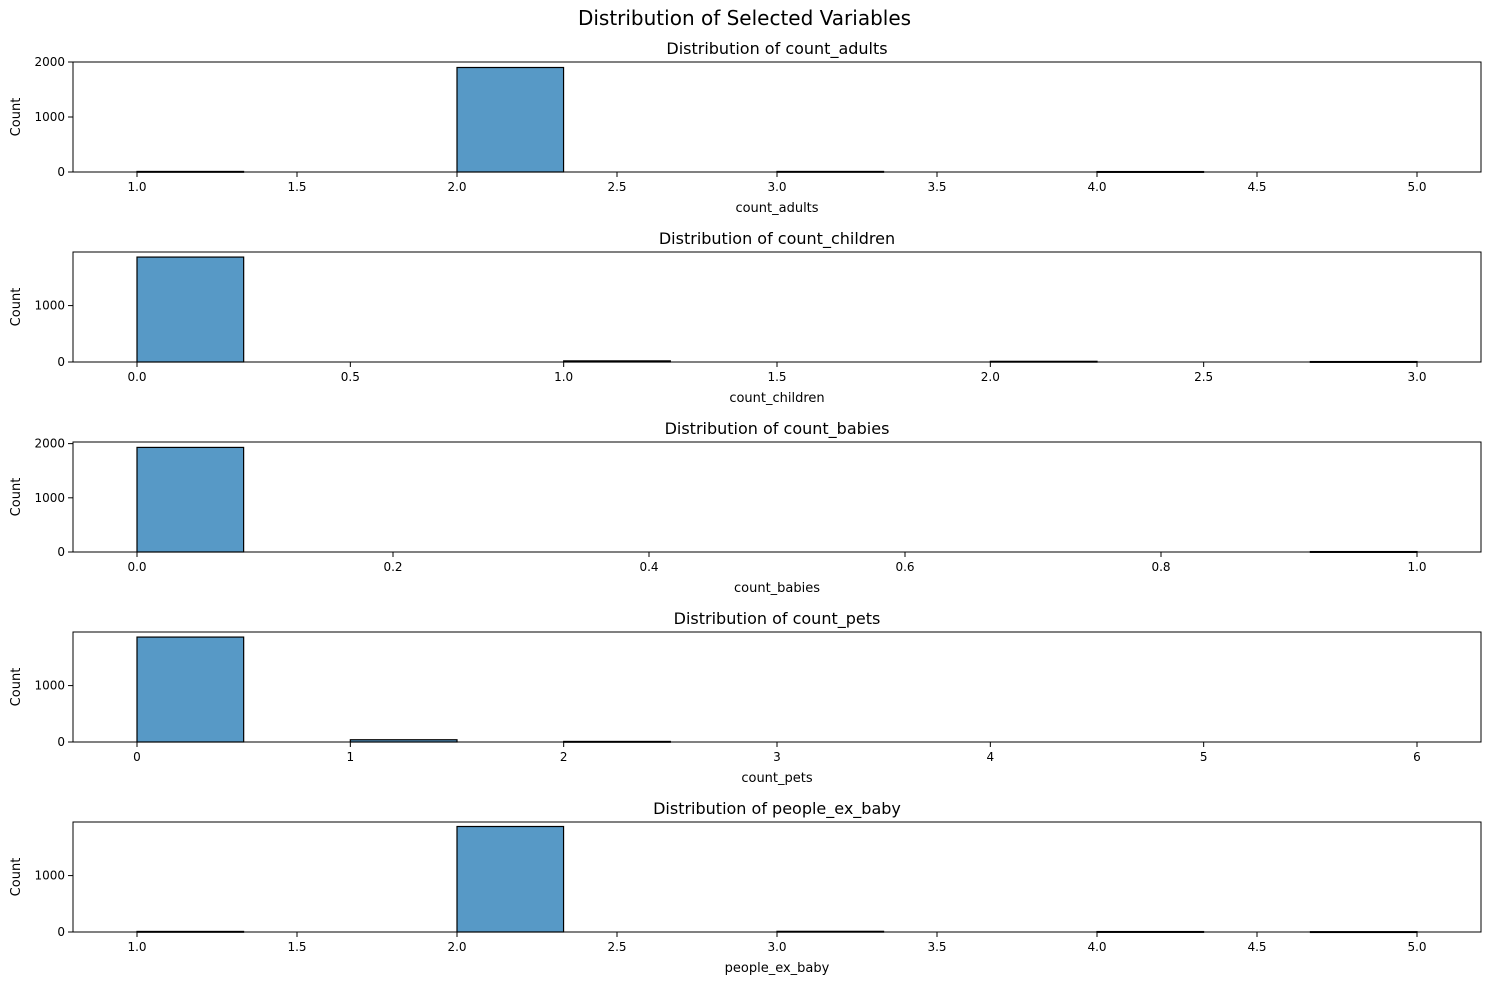 Image resolution: width=1489 pixels, height=985 pixels. I want to click on x-tick-label: 4, so click(991, 757).